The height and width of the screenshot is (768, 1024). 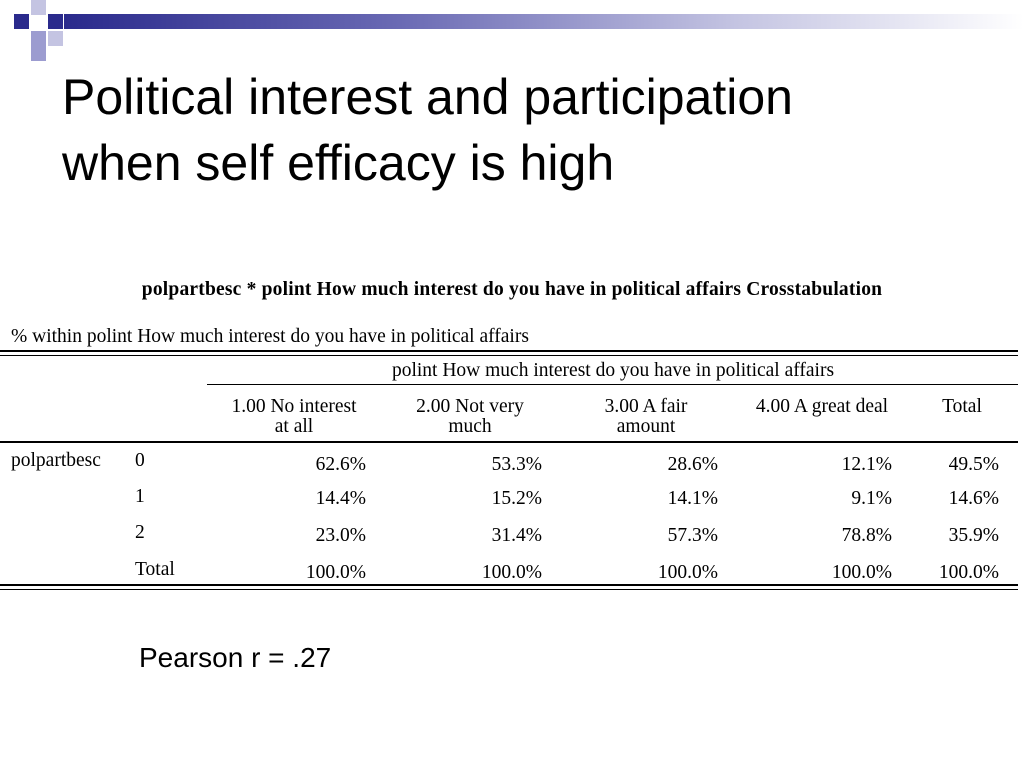 What do you see at coordinates (140, 460) in the screenshot?
I see `row-label: 0` at bounding box center [140, 460].